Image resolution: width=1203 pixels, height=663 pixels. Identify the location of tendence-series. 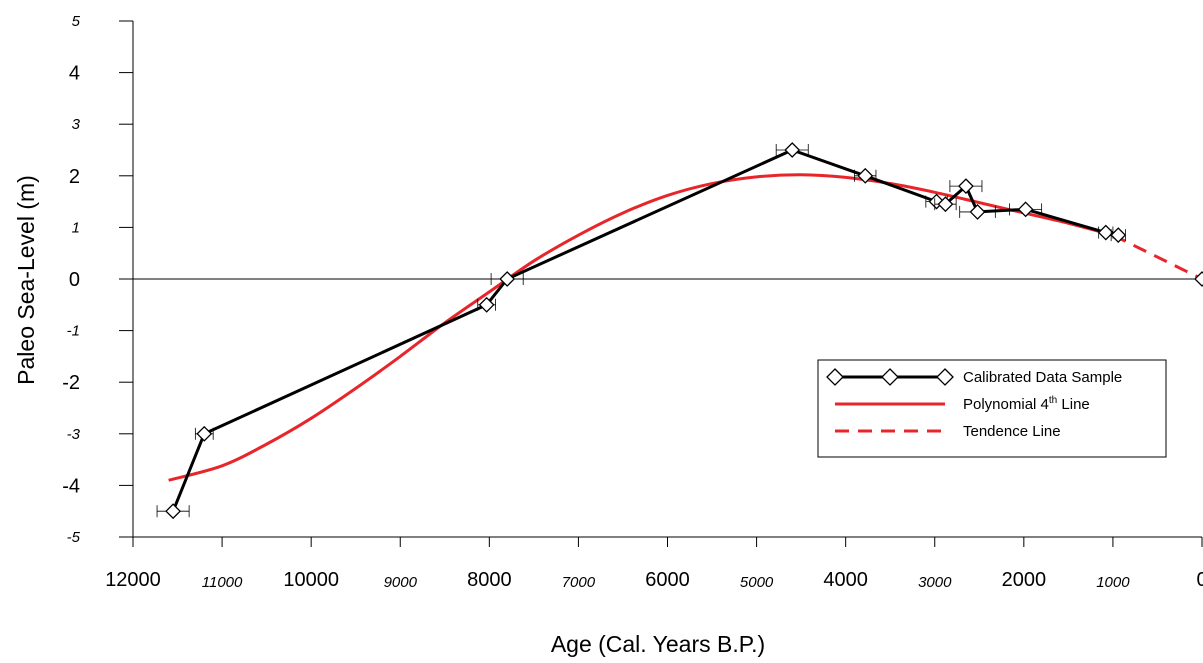
(1157, 257).